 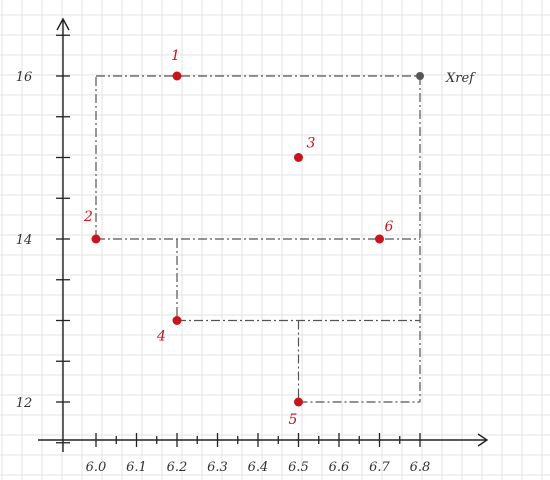 I want to click on x-axis-ticks: 6.0 6.1 6.2 6.3 6.4 6.5 6.6 6.7 6.8, so click(x=258, y=454).